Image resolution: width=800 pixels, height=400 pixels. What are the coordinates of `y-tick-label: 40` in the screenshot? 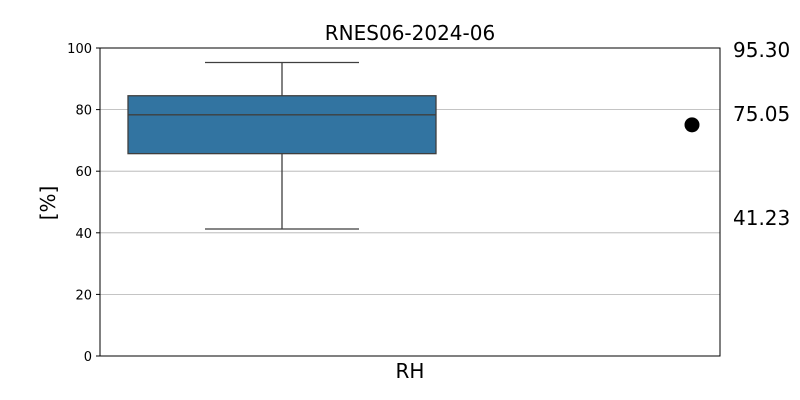 It's located at (83, 234).